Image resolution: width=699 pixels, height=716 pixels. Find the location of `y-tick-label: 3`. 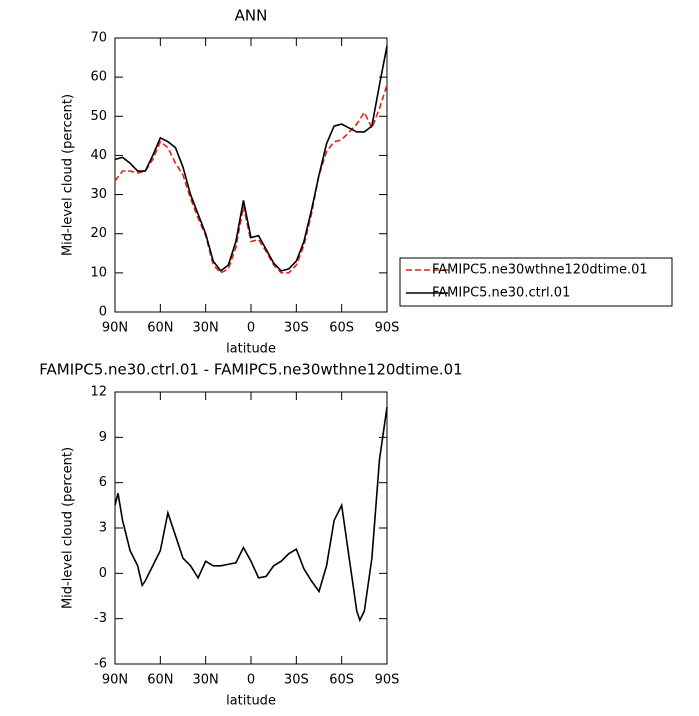

y-tick-label: 3 is located at coordinates (103, 528).